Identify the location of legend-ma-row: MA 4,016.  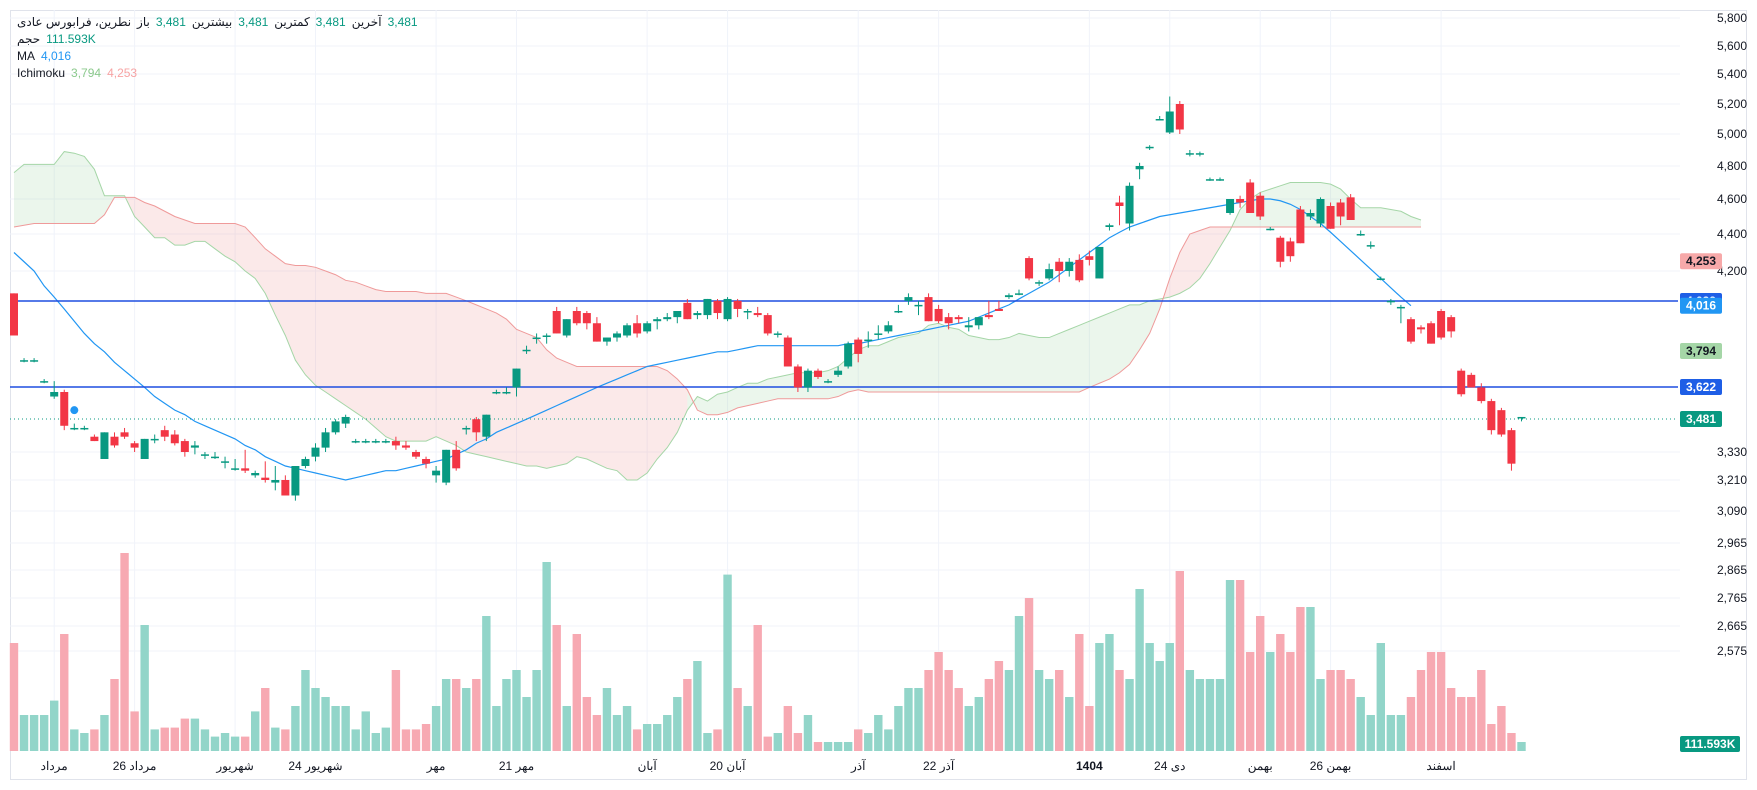
(217, 56).